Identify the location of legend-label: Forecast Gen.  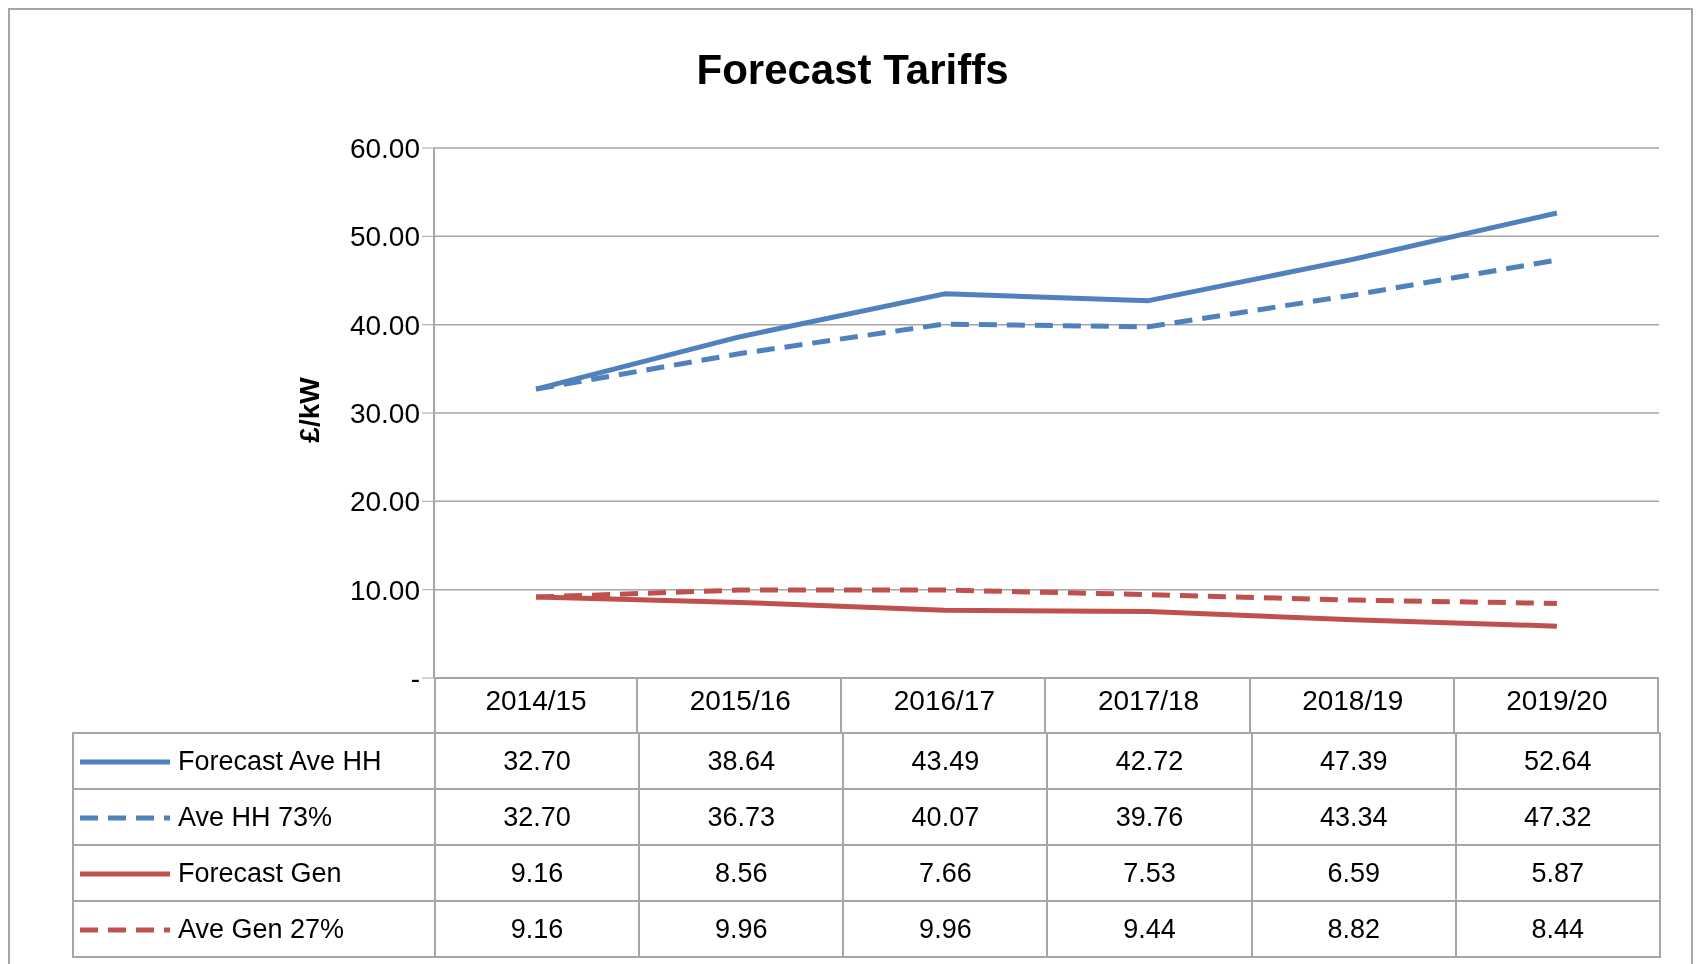
(254, 873).